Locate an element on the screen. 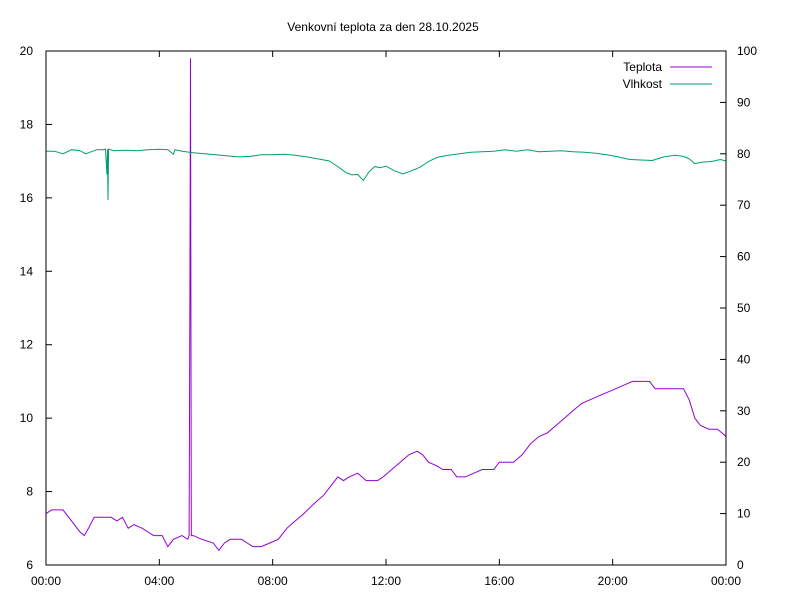 The image size is (800, 600). x-tick-label: 20:00 is located at coordinates (613, 581).